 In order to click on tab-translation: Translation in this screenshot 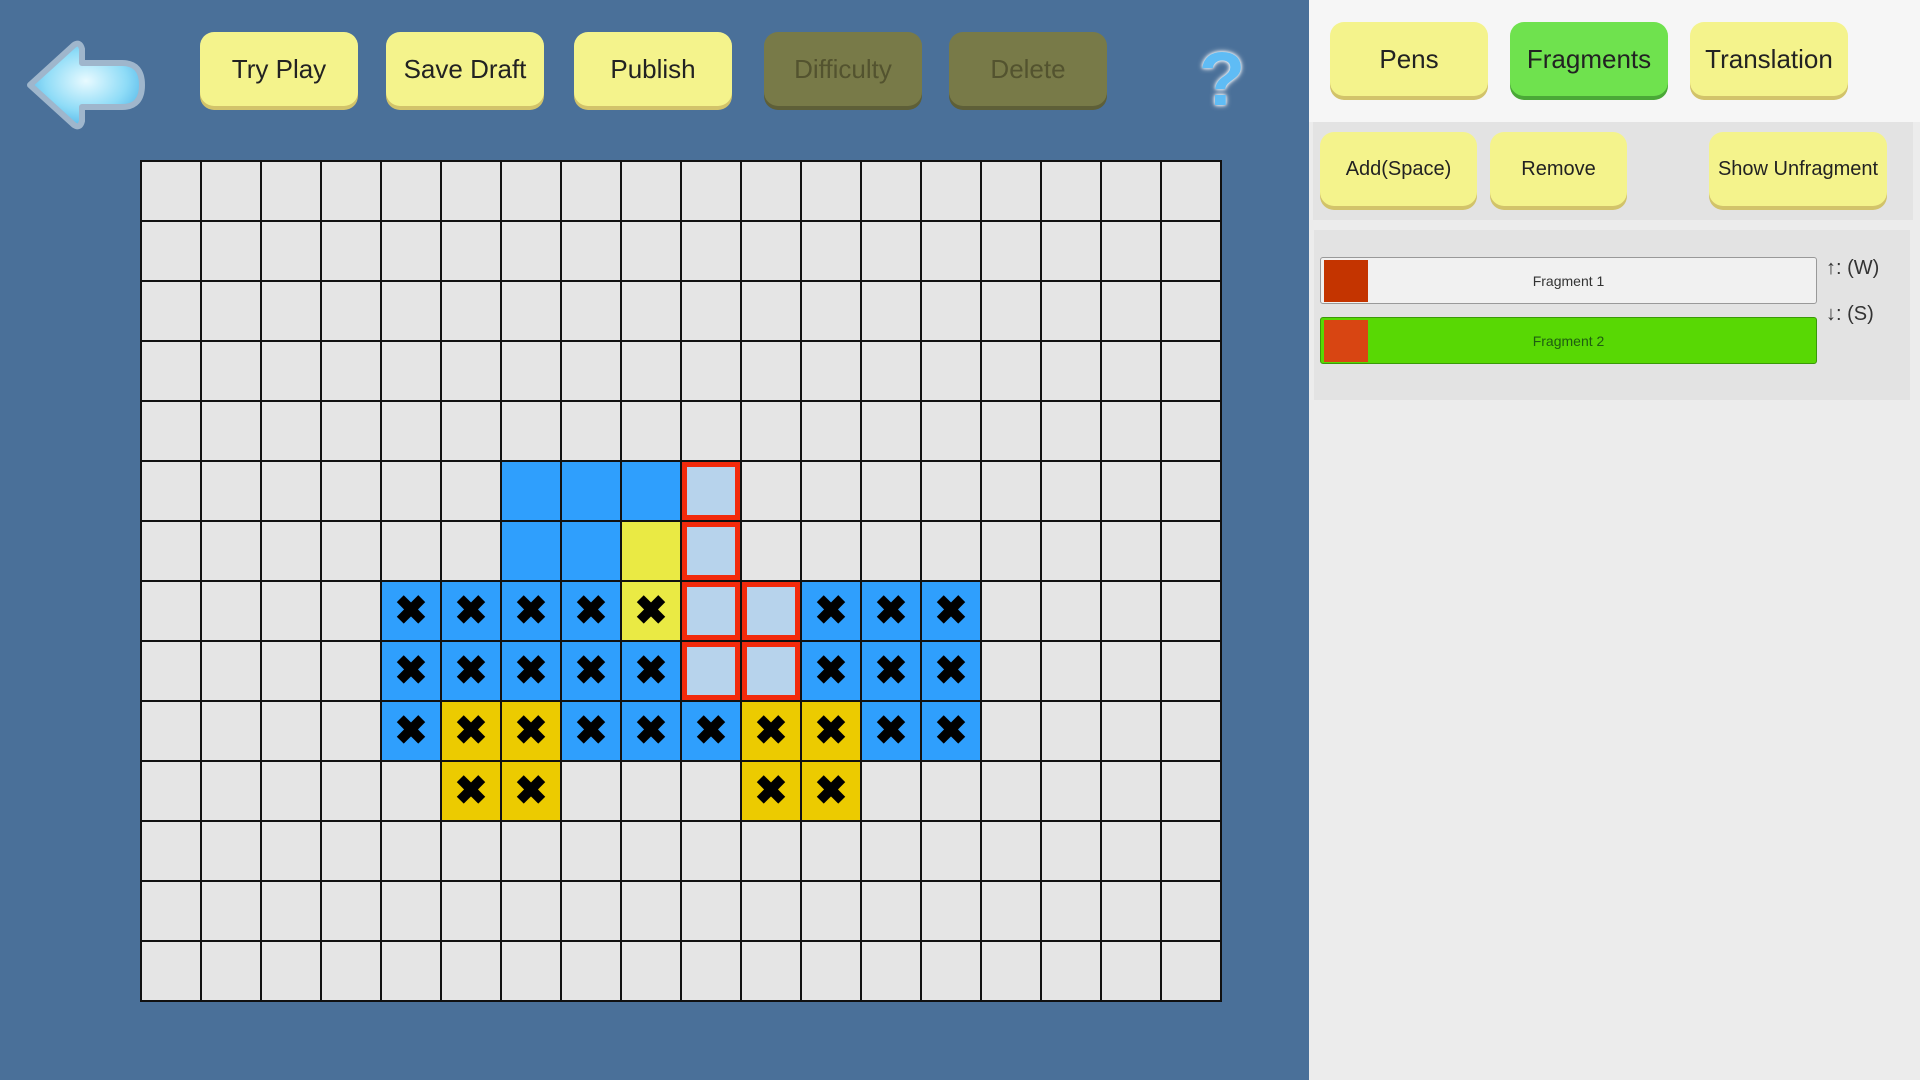, I will do `click(1769, 59)`.